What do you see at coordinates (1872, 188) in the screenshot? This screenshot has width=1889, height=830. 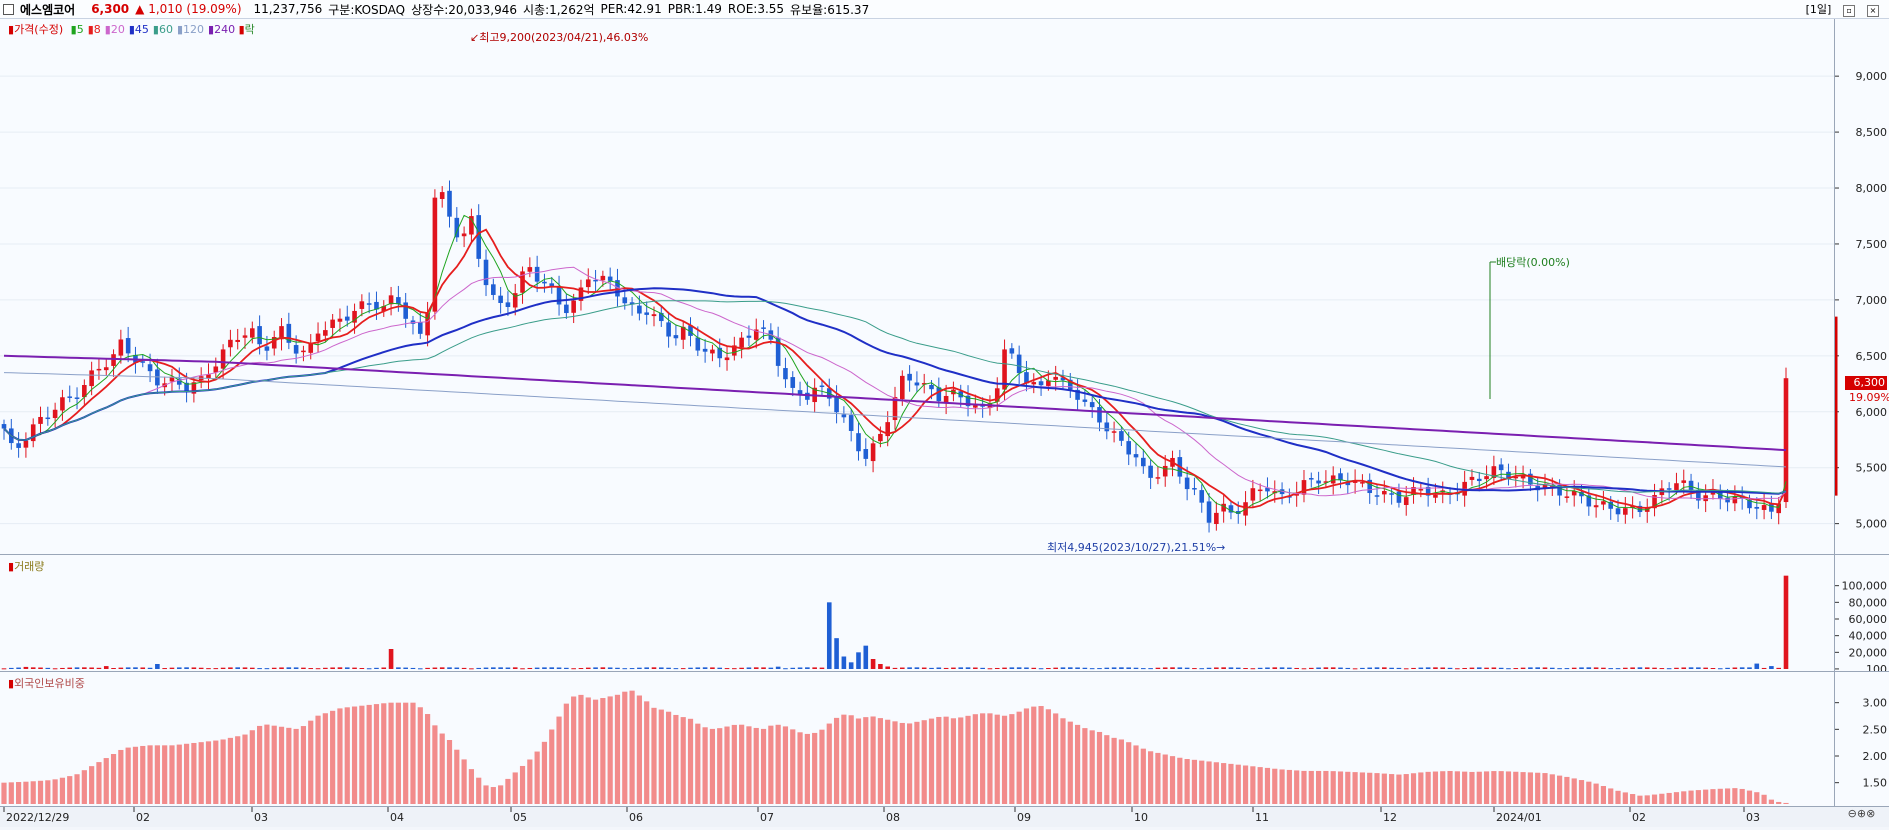 I see `price-tick-label: 8,000` at bounding box center [1872, 188].